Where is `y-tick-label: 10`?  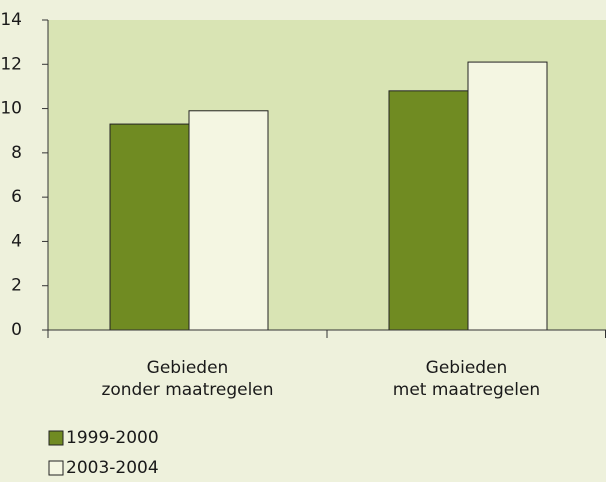
y-tick-label: 10 is located at coordinates (11, 109).